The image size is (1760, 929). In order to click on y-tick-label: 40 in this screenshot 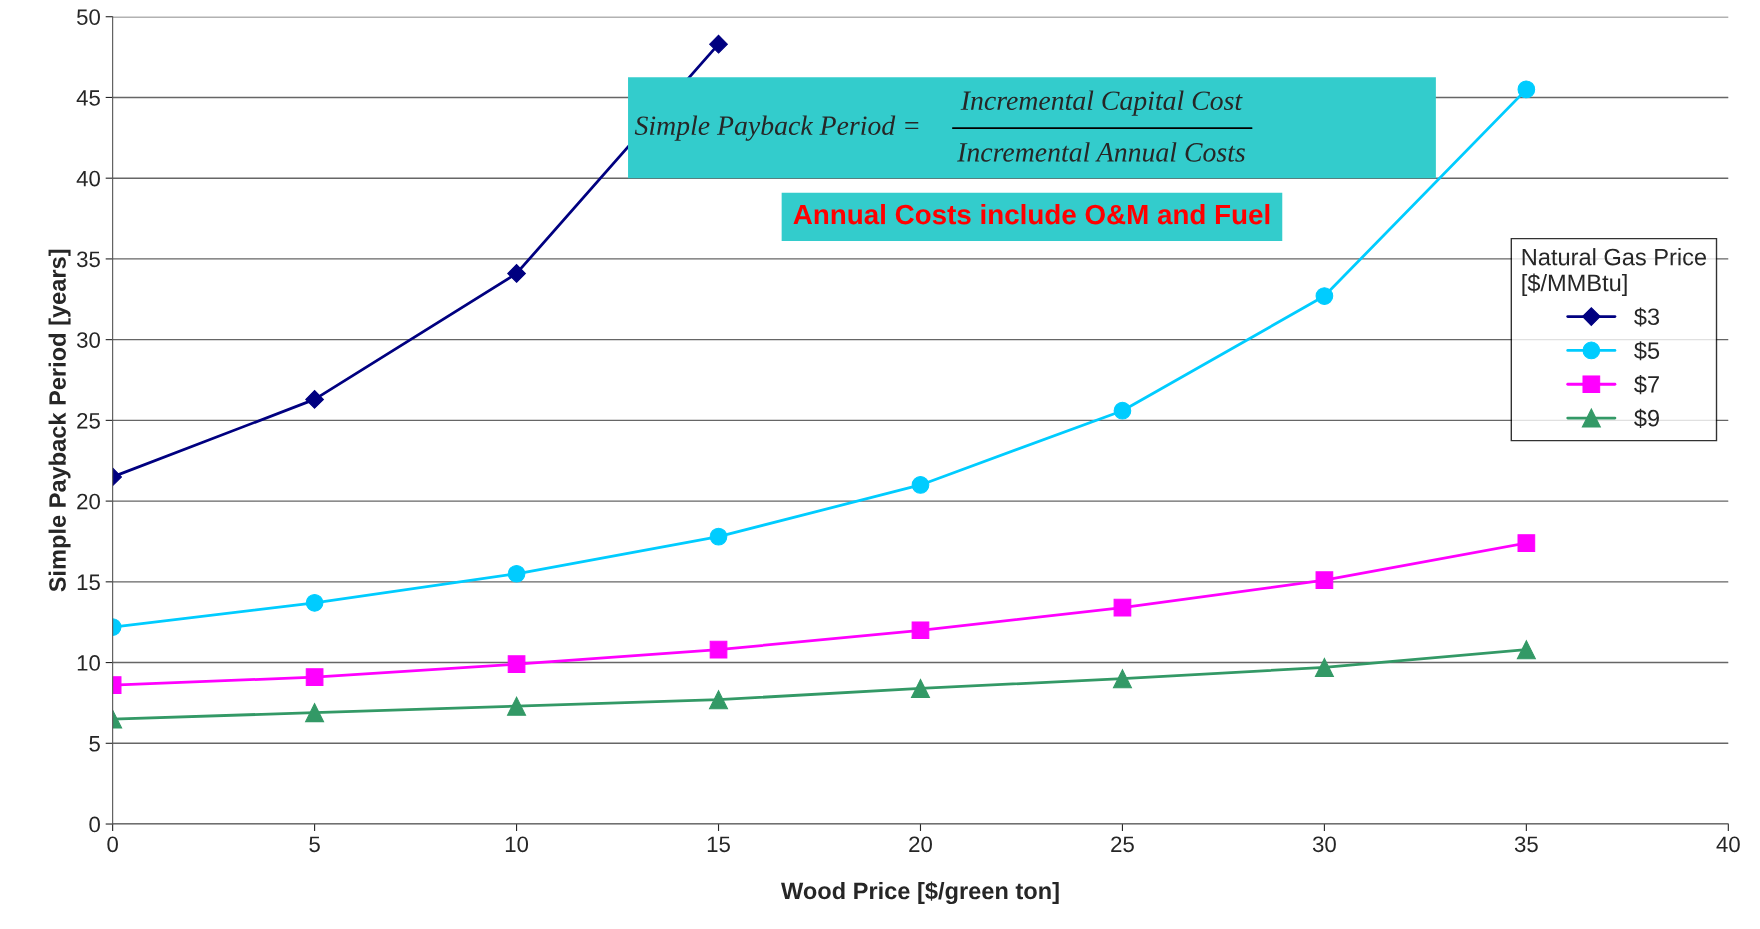, I will do `click(88, 178)`.